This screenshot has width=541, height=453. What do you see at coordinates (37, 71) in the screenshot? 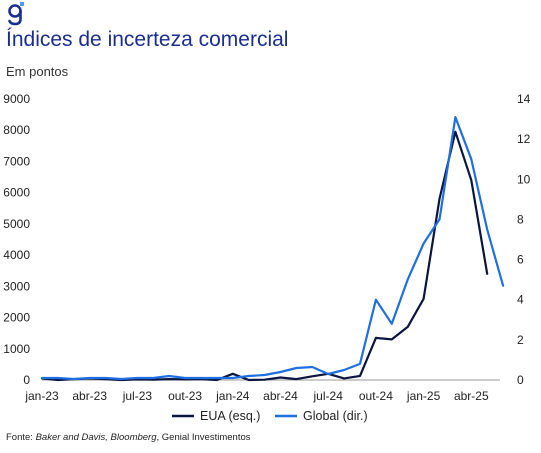
I see `chart-subtitle: Em pontos` at bounding box center [37, 71].